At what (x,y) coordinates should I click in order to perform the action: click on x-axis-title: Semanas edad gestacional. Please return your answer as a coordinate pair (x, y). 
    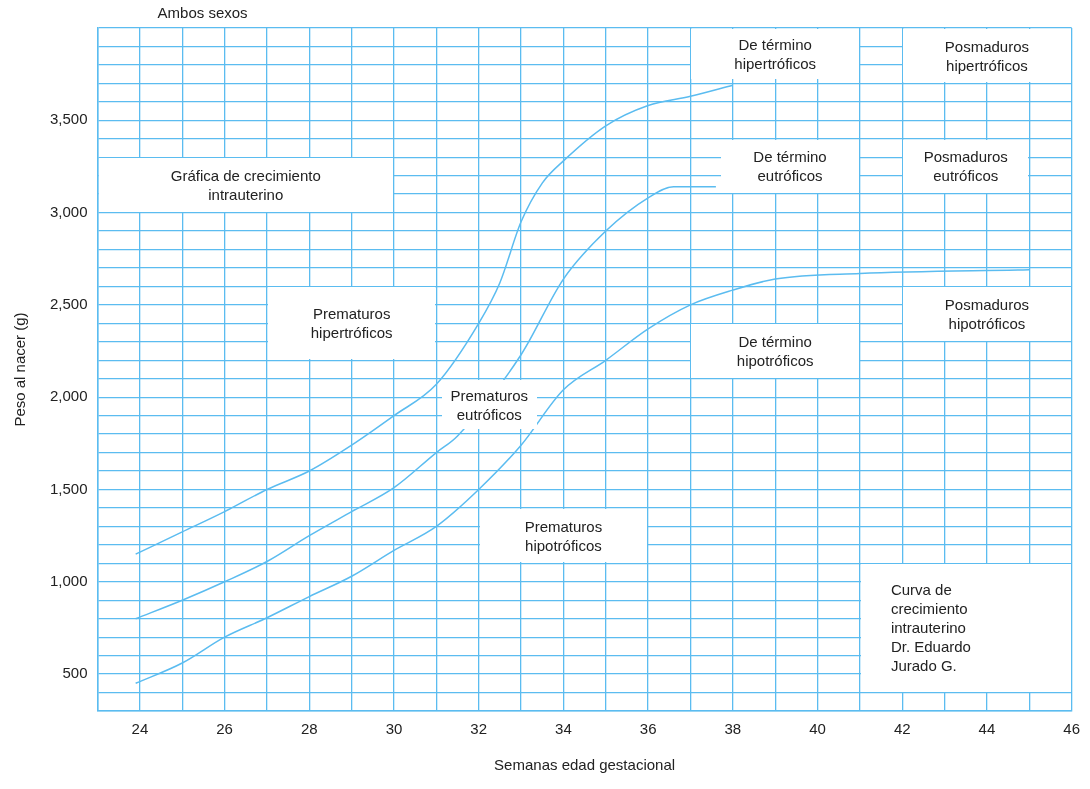
    Looking at the image, I should click on (585, 765).